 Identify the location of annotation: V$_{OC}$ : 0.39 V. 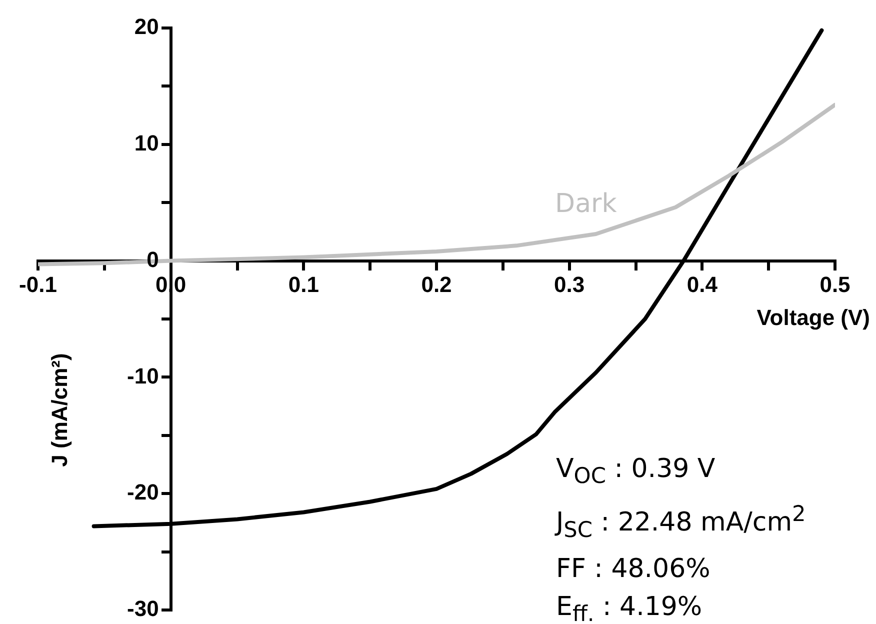
(636, 472).